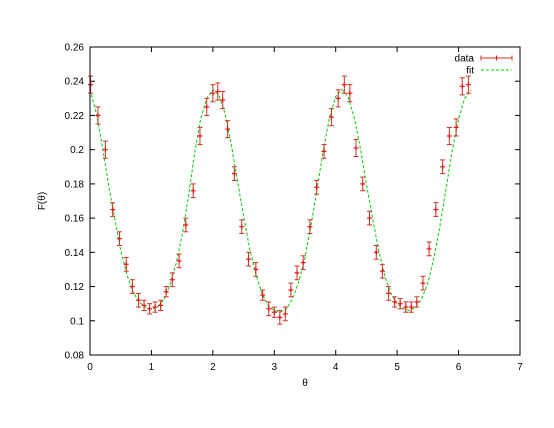 Image resolution: width=554 pixels, height=428 pixels. I want to click on x-tick-label: 5, so click(397, 367).